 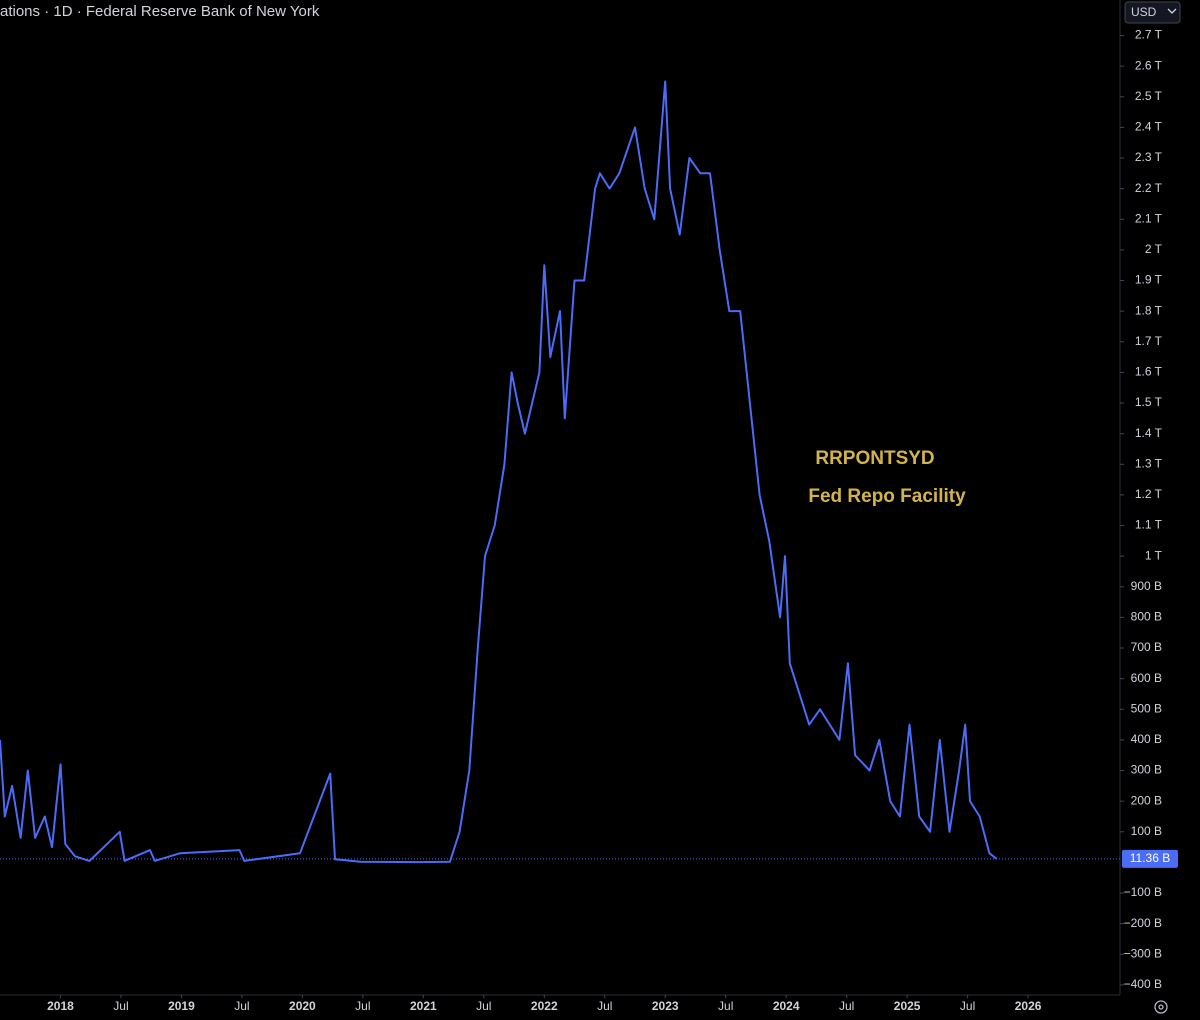 What do you see at coordinates (1149, 96) in the screenshot?
I see `y-tick-label: 2.5 T` at bounding box center [1149, 96].